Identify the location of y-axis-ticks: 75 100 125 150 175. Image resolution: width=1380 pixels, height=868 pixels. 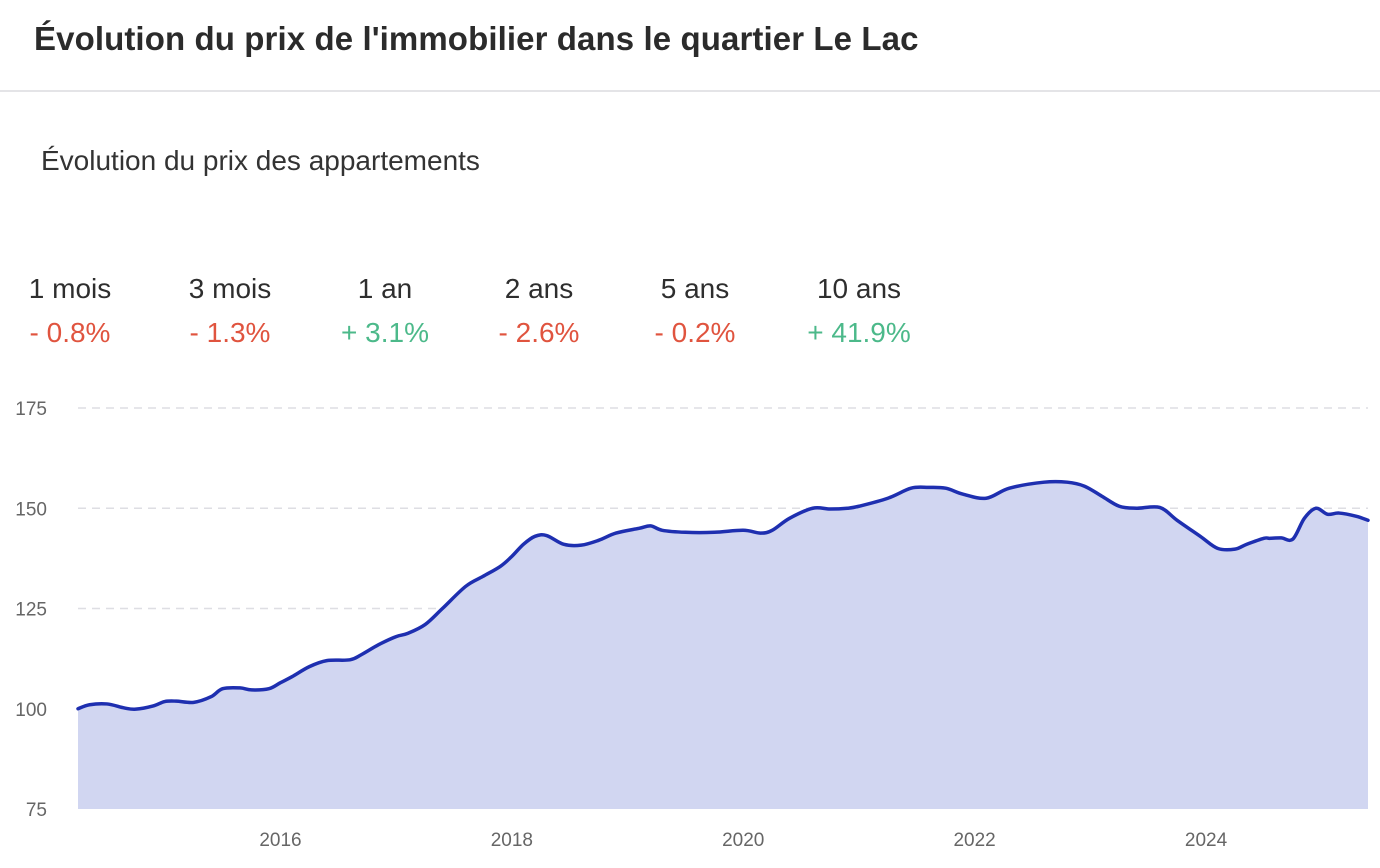
(31, 610).